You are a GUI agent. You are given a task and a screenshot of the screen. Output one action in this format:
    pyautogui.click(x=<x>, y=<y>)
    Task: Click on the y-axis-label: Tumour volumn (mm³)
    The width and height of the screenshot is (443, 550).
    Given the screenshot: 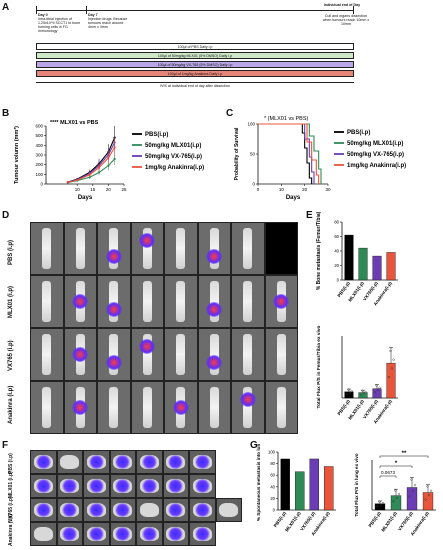 What is the action you would take?
    pyautogui.click(x=16, y=155)
    